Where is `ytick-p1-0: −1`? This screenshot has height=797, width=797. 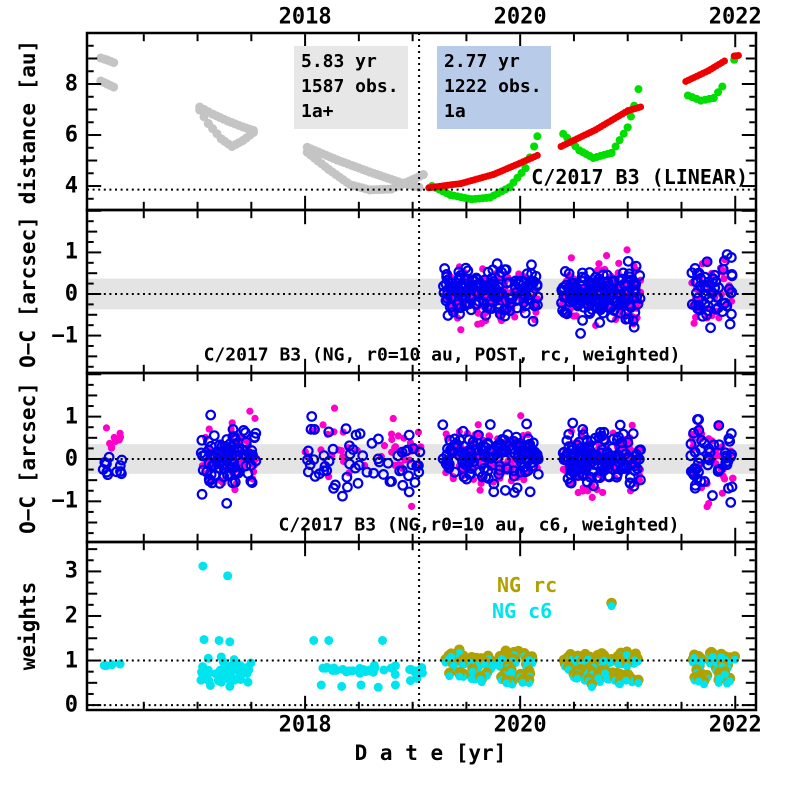
ytick-p1-0: −1 is located at coordinates (65, 336).